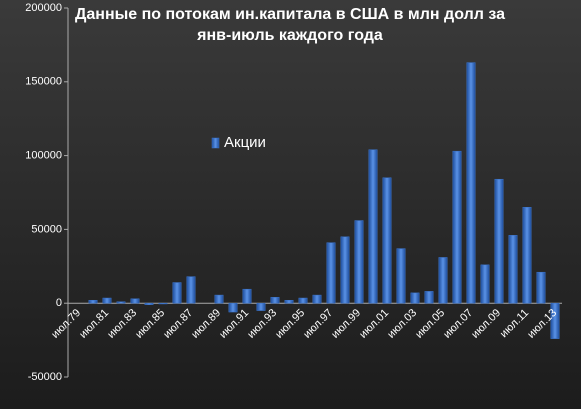 Image resolution: width=581 pixels, height=409 pixels. What do you see at coordinates (215, 143) in the screenshot?
I see `legend-swatch` at bounding box center [215, 143].